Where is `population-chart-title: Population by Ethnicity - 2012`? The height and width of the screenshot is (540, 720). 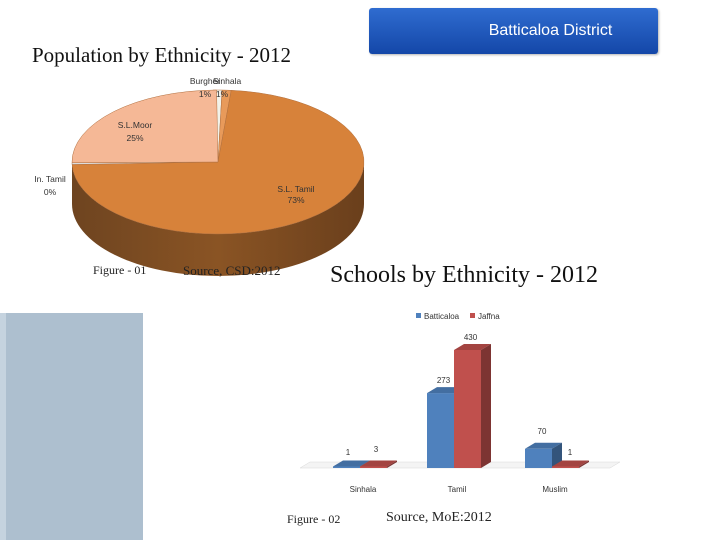
population-chart-title: Population by Ethnicity - 2012 is located at coordinates (161, 55).